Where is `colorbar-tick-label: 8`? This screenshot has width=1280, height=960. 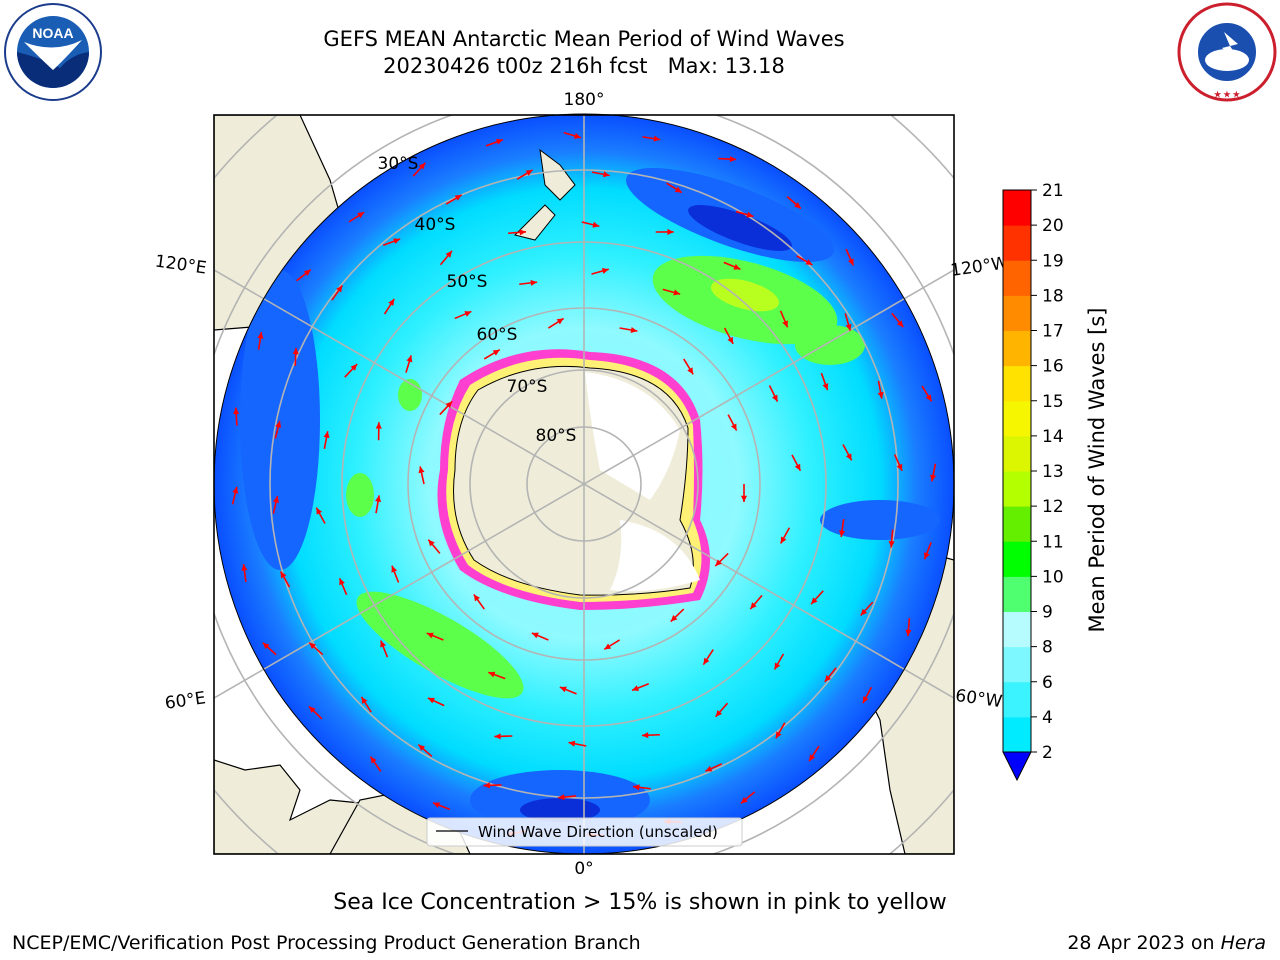 colorbar-tick-label: 8 is located at coordinates (1047, 648).